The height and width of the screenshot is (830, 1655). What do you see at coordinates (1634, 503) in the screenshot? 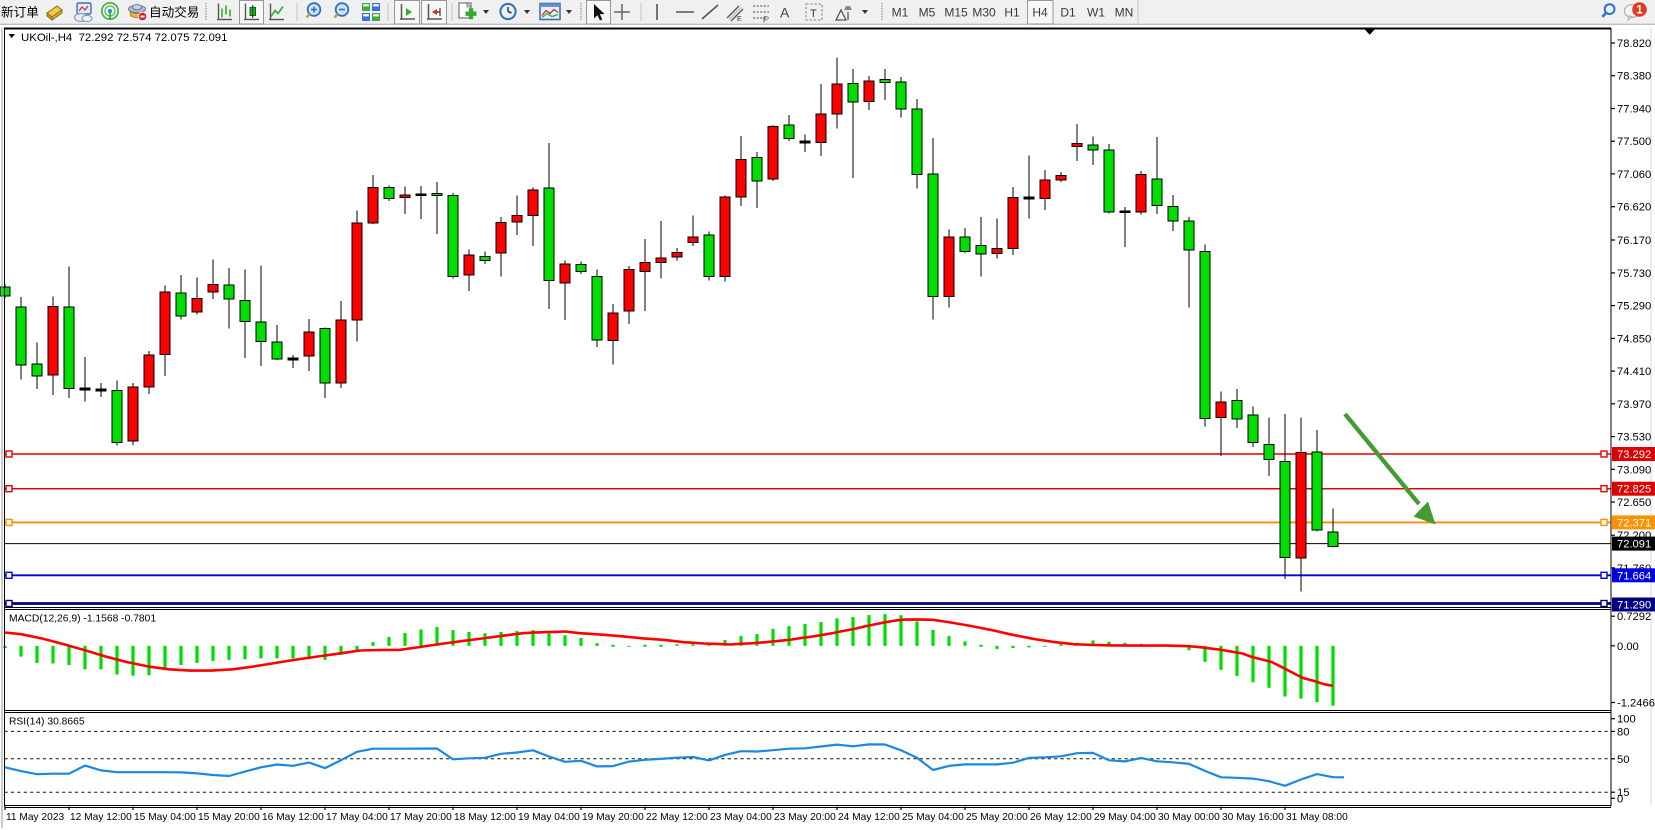
I see `svg-text: 72.650` at bounding box center [1634, 503].